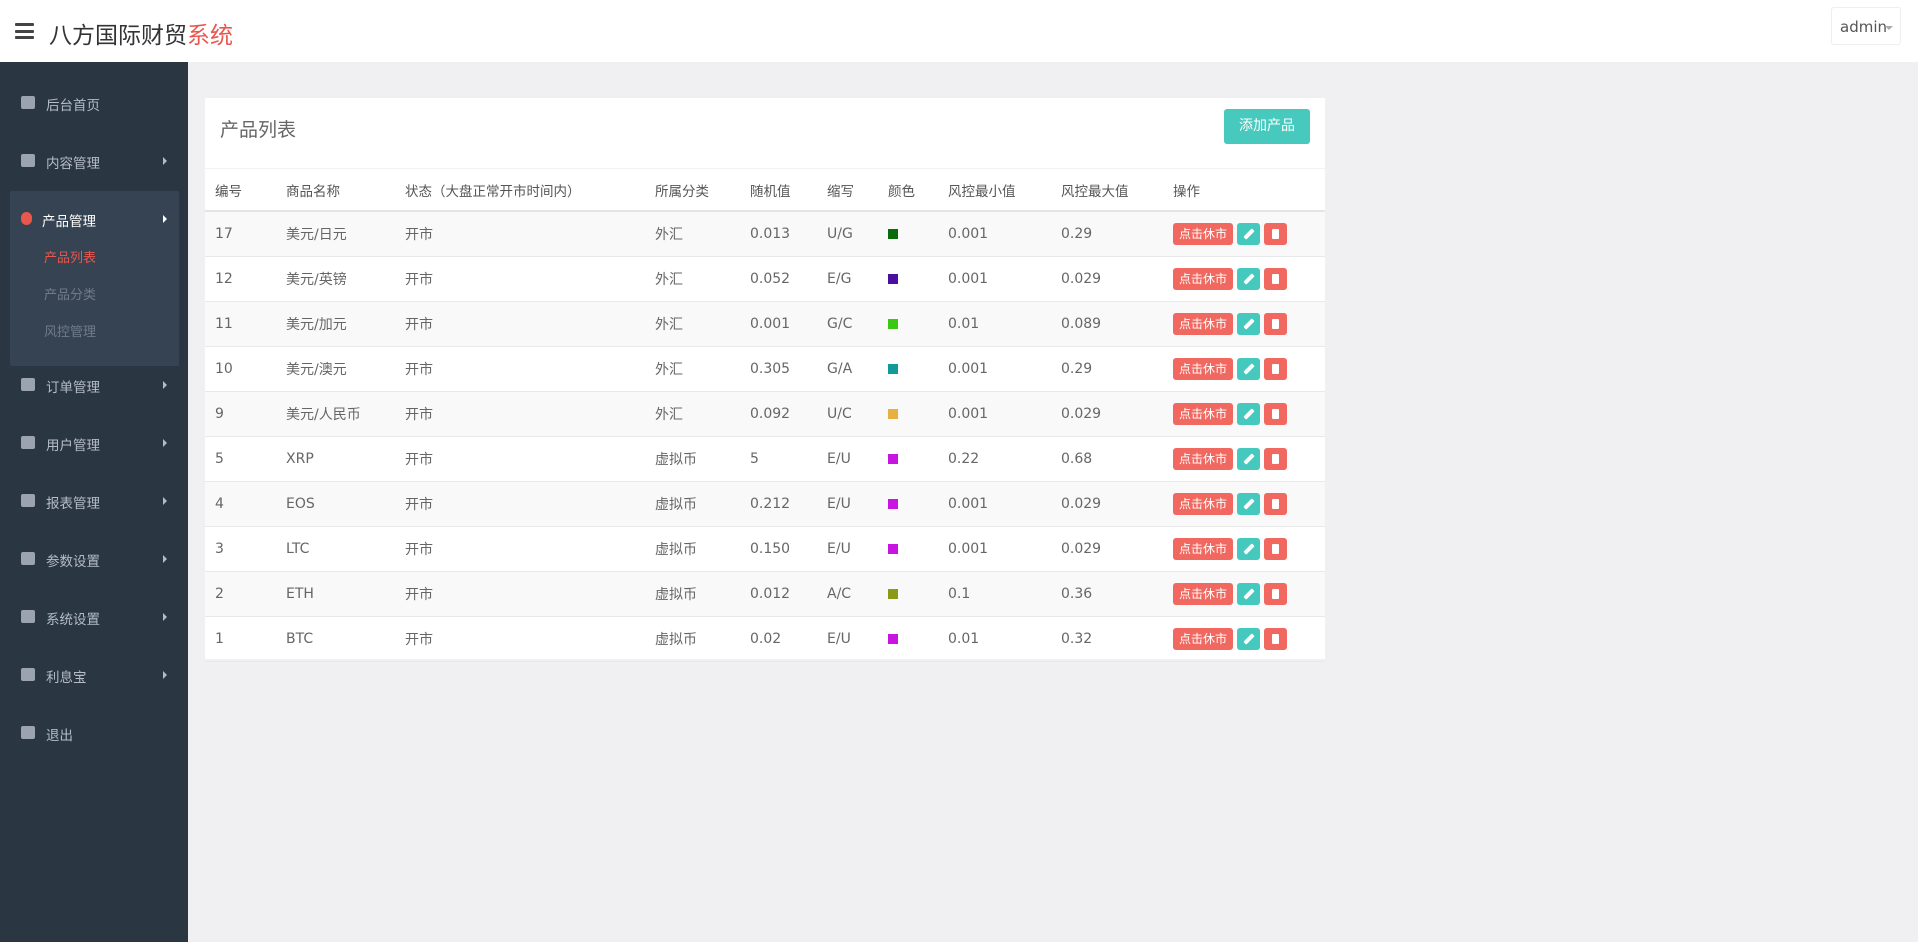 The image size is (1918, 942). What do you see at coordinates (1107, 190) in the screenshot?
I see `column-header: 风控最大值` at bounding box center [1107, 190].